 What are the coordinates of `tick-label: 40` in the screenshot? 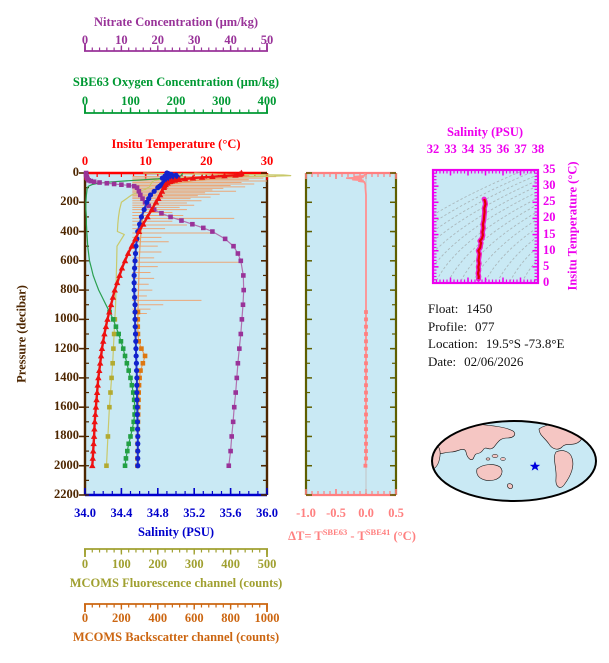 It's located at (230, 40).